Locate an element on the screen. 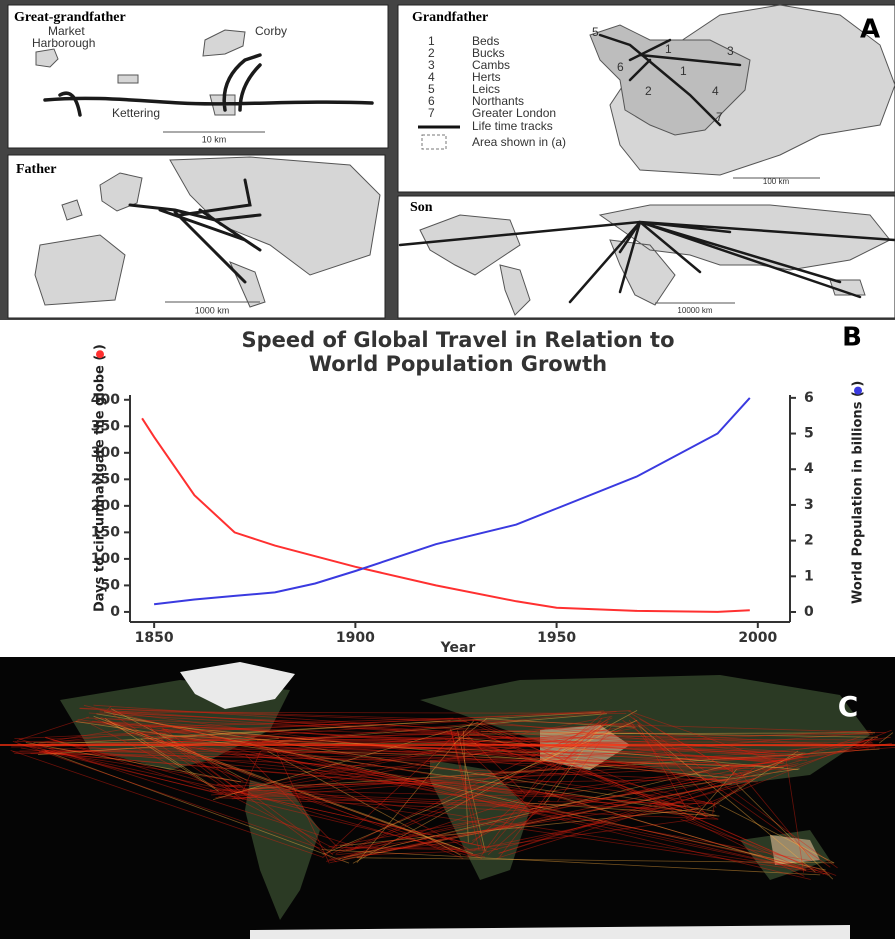  legend-label: Greater London is located at coordinates (514, 113).